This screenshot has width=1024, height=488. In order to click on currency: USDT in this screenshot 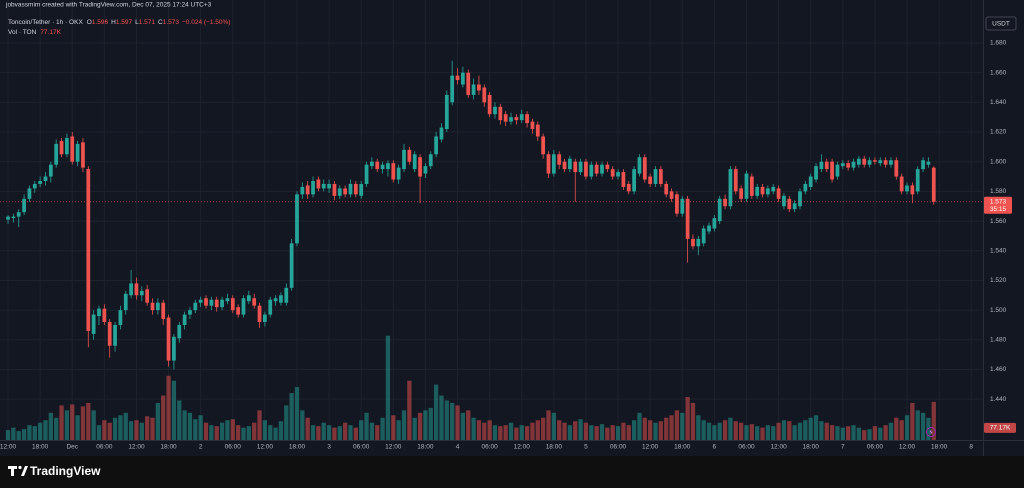, I will do `click(1001, 24)`.